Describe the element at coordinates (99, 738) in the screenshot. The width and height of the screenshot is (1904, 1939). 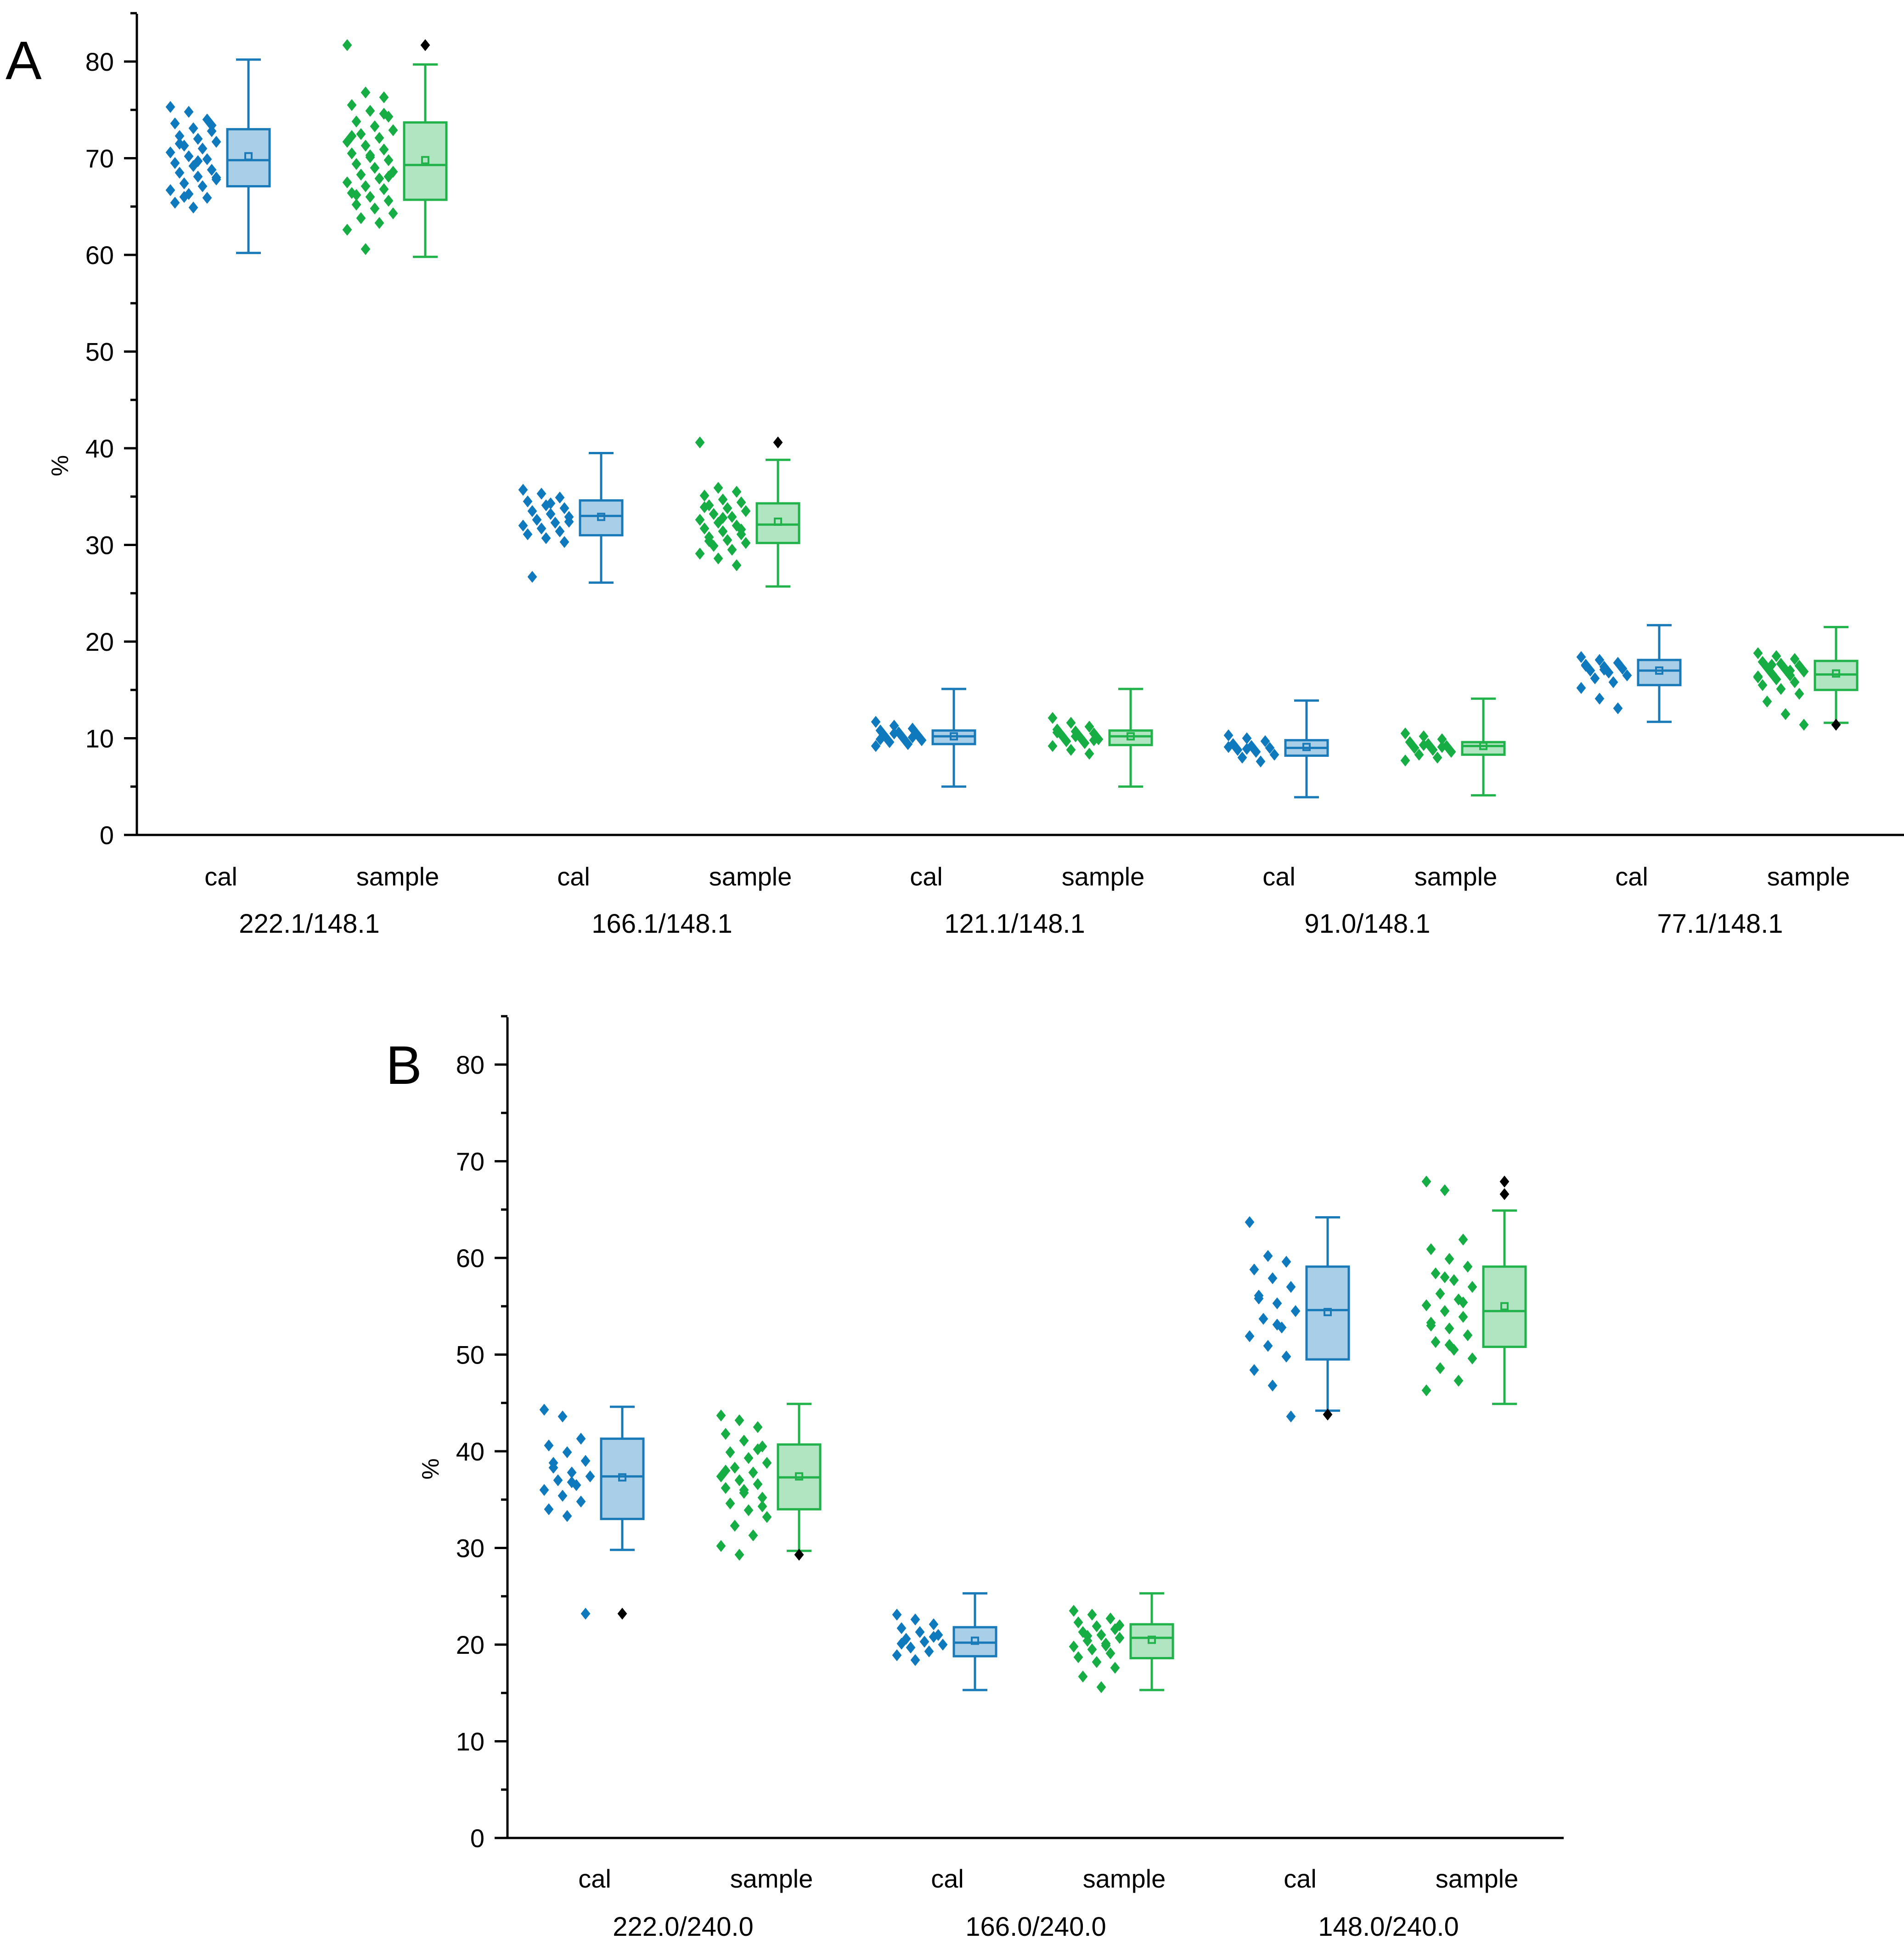
I see `y-tick-label: 10` at that location.